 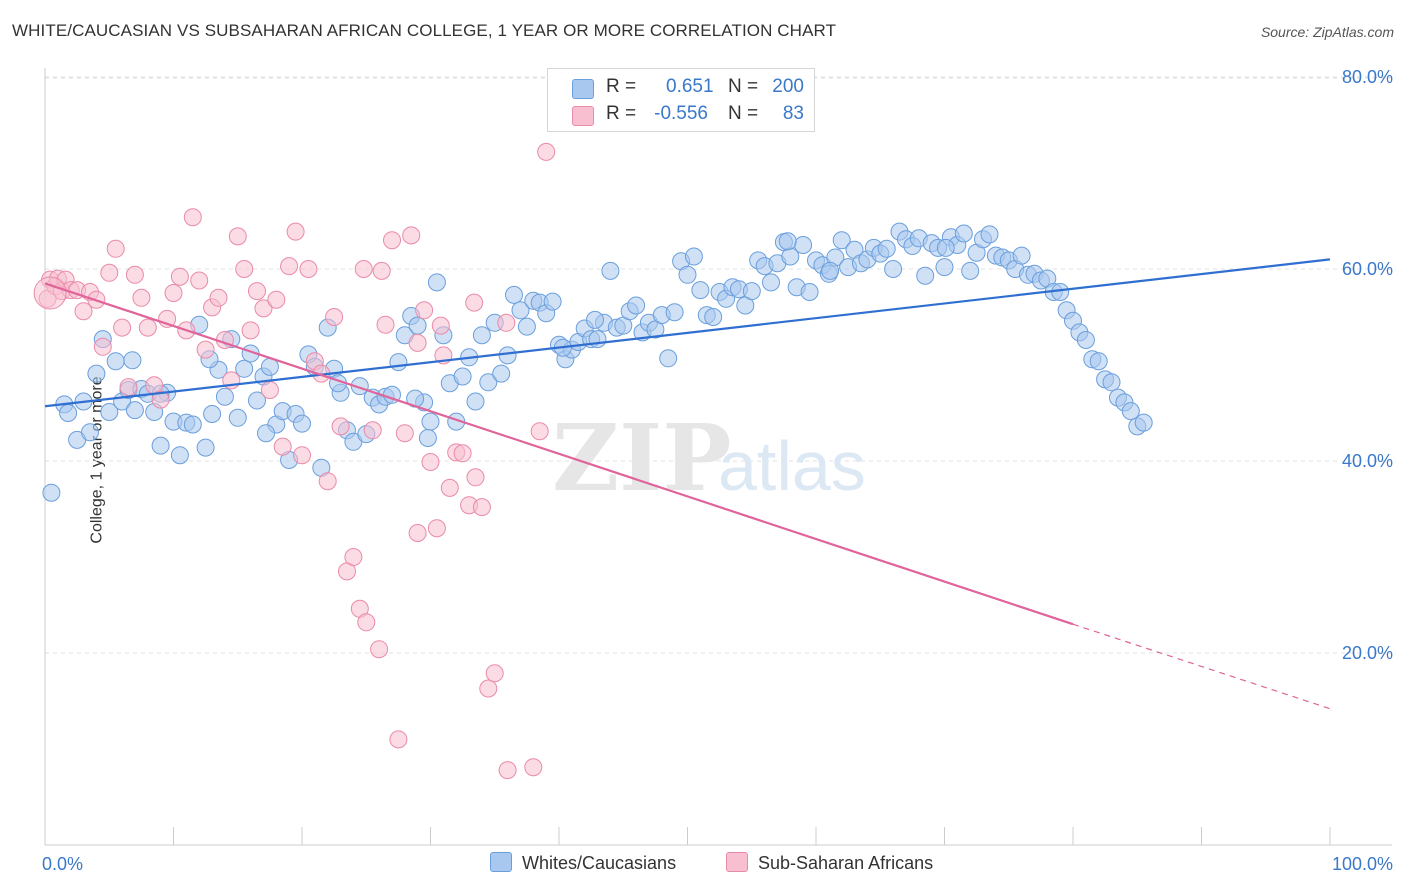 What do you see at coordinates (1367, 653) in the screenshot?
I see `y-tick-label: 20.0%` at bounding box center [1367, 653].